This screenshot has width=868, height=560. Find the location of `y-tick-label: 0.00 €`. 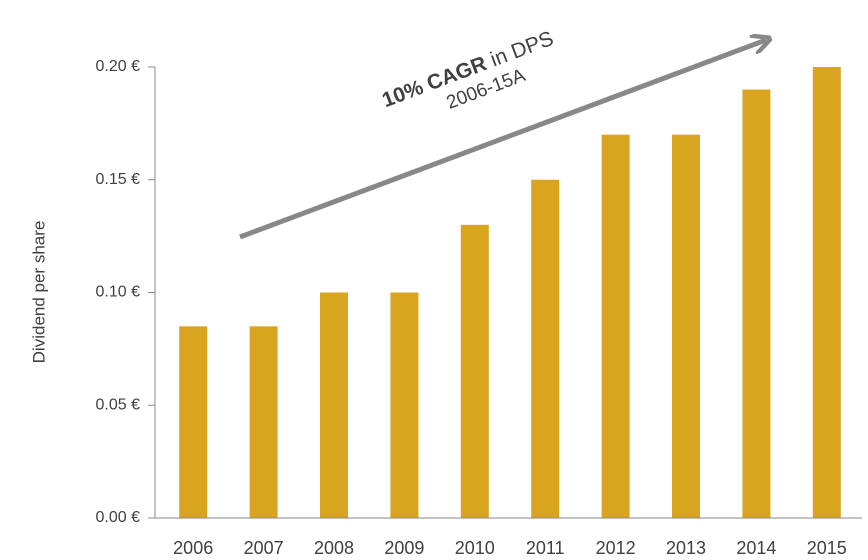

y-tick-label: 0.00 € is located at coordinates (118, 517).